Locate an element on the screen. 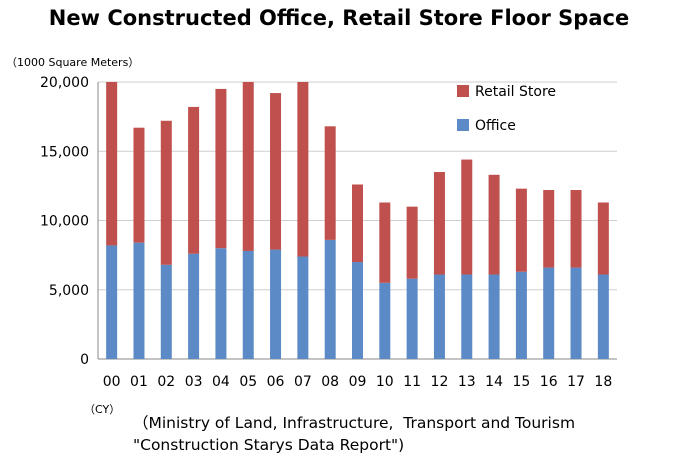  x-tick-label: 18 is located at coordinates (603, 382).